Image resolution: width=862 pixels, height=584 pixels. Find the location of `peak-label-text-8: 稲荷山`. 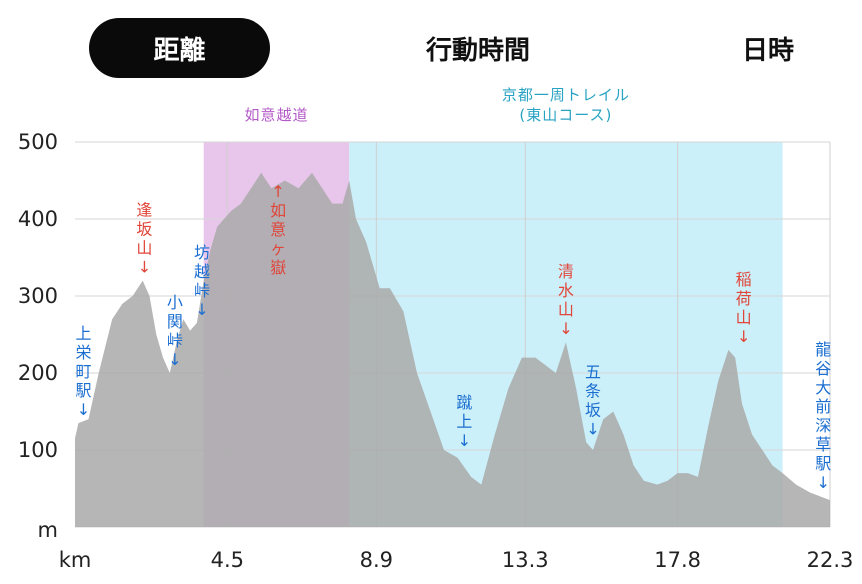

peak-label-text-8: 稲荷山 is located at coordinates (744, 298).